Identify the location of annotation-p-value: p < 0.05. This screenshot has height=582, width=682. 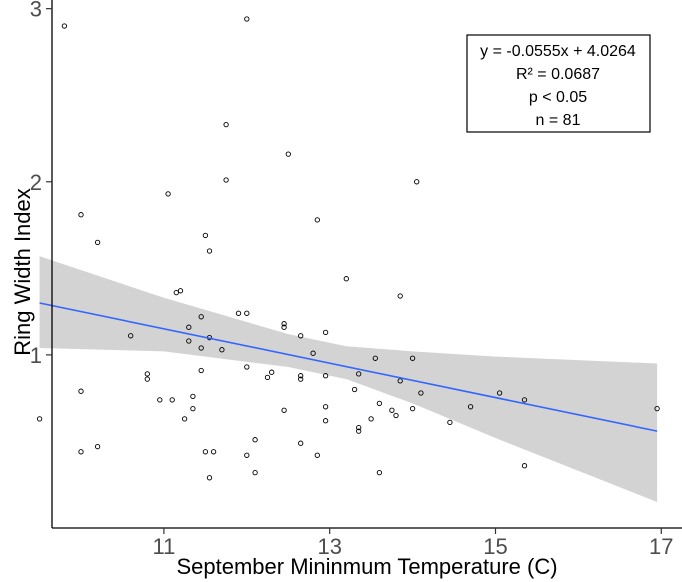
(558, 97).